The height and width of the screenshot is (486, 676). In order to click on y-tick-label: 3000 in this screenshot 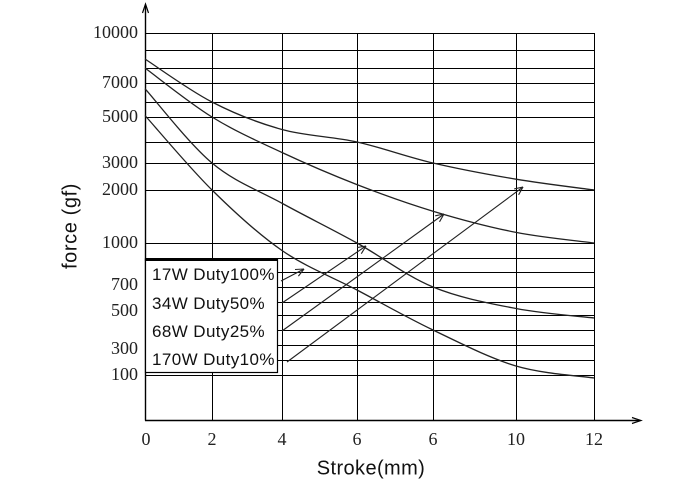, I will do `click(120, 162)`.